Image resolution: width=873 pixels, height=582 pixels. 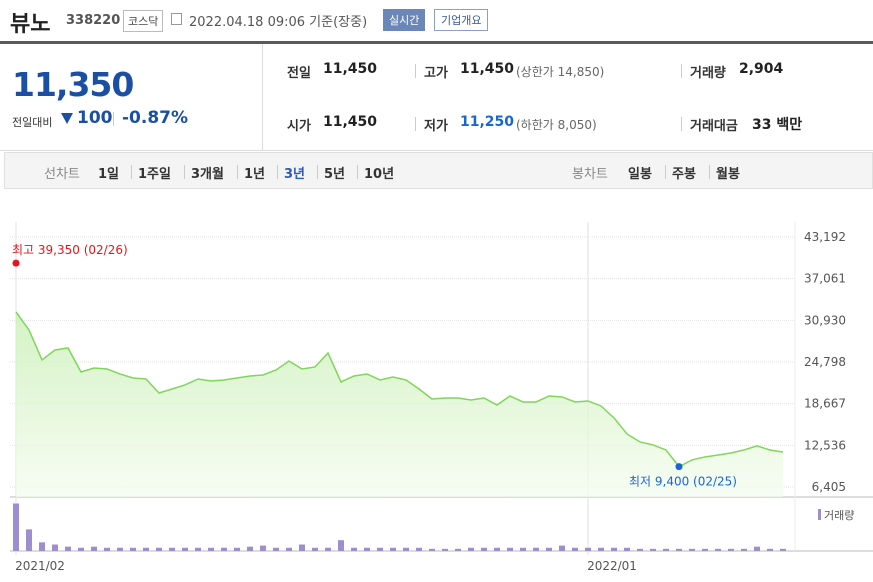 What do you see at coordinates (95, 118) in the screenshot?
I see `change: 100` at bounding box center [95, 118].